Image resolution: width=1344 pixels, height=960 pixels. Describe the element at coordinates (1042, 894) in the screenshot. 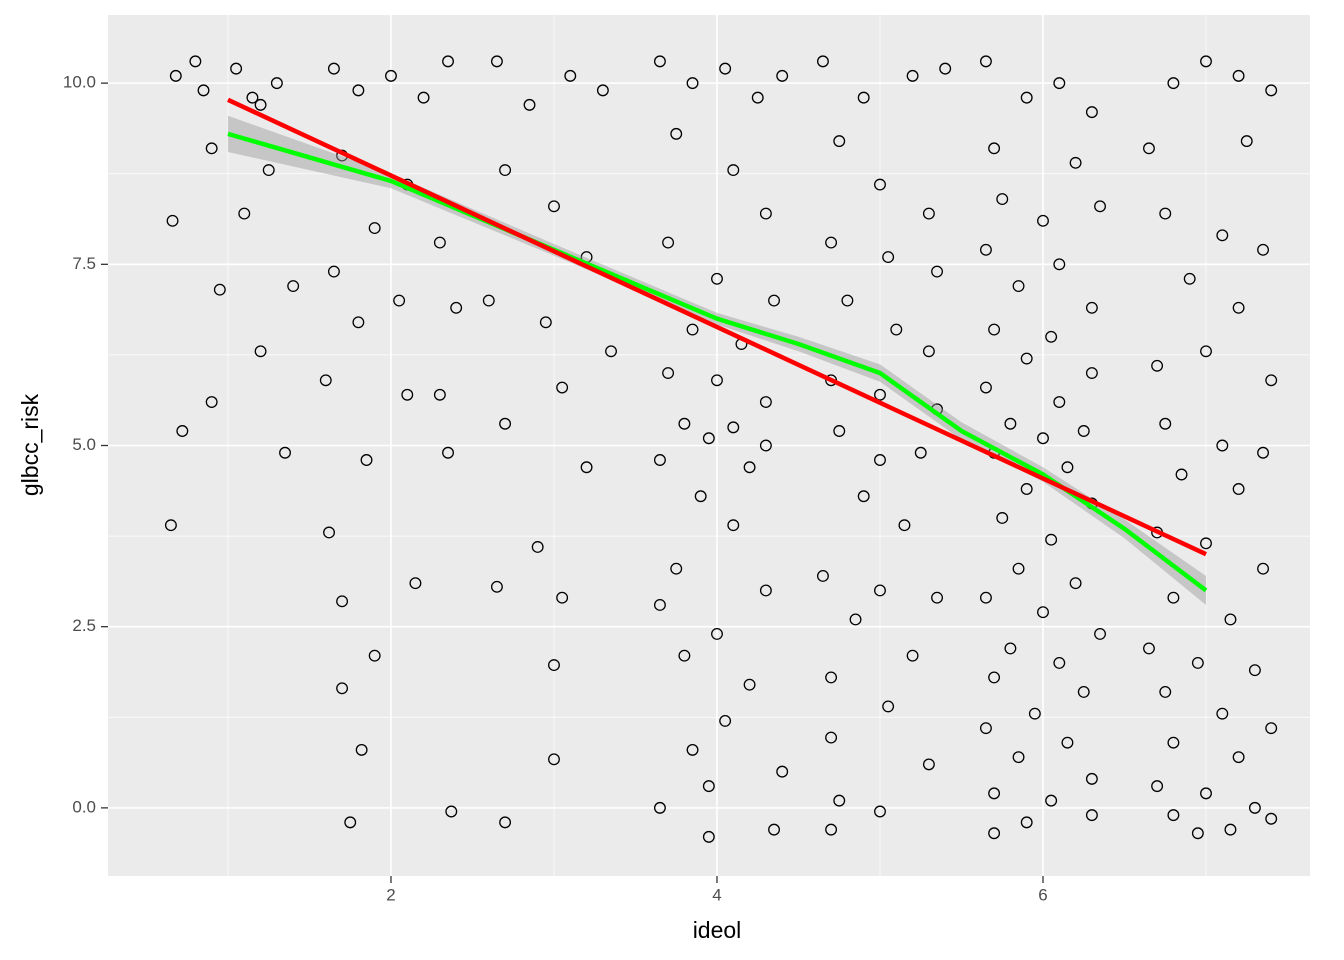

I see `x-tick-label: 6` at that location.